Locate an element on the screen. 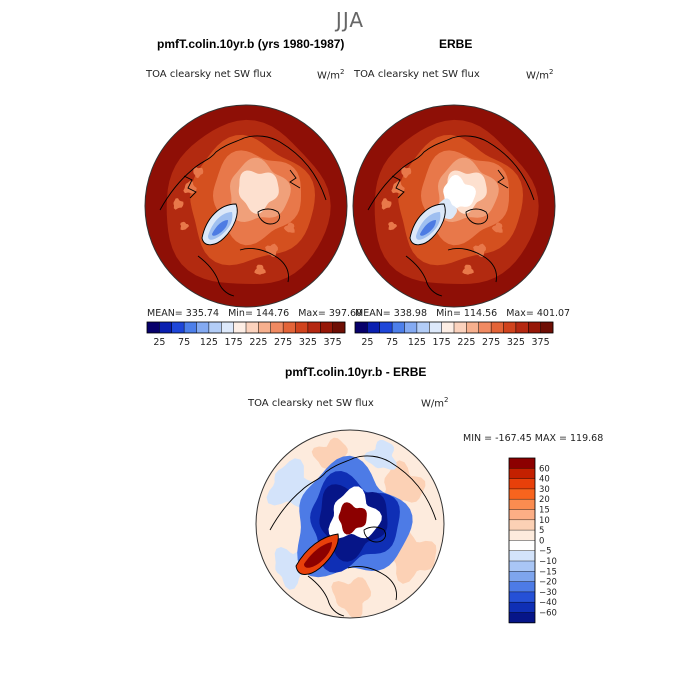 Image resolution: width=700 pixels, height=700 pixels. diff-colorbar-level: 10 is located at coordinates (544, 521).